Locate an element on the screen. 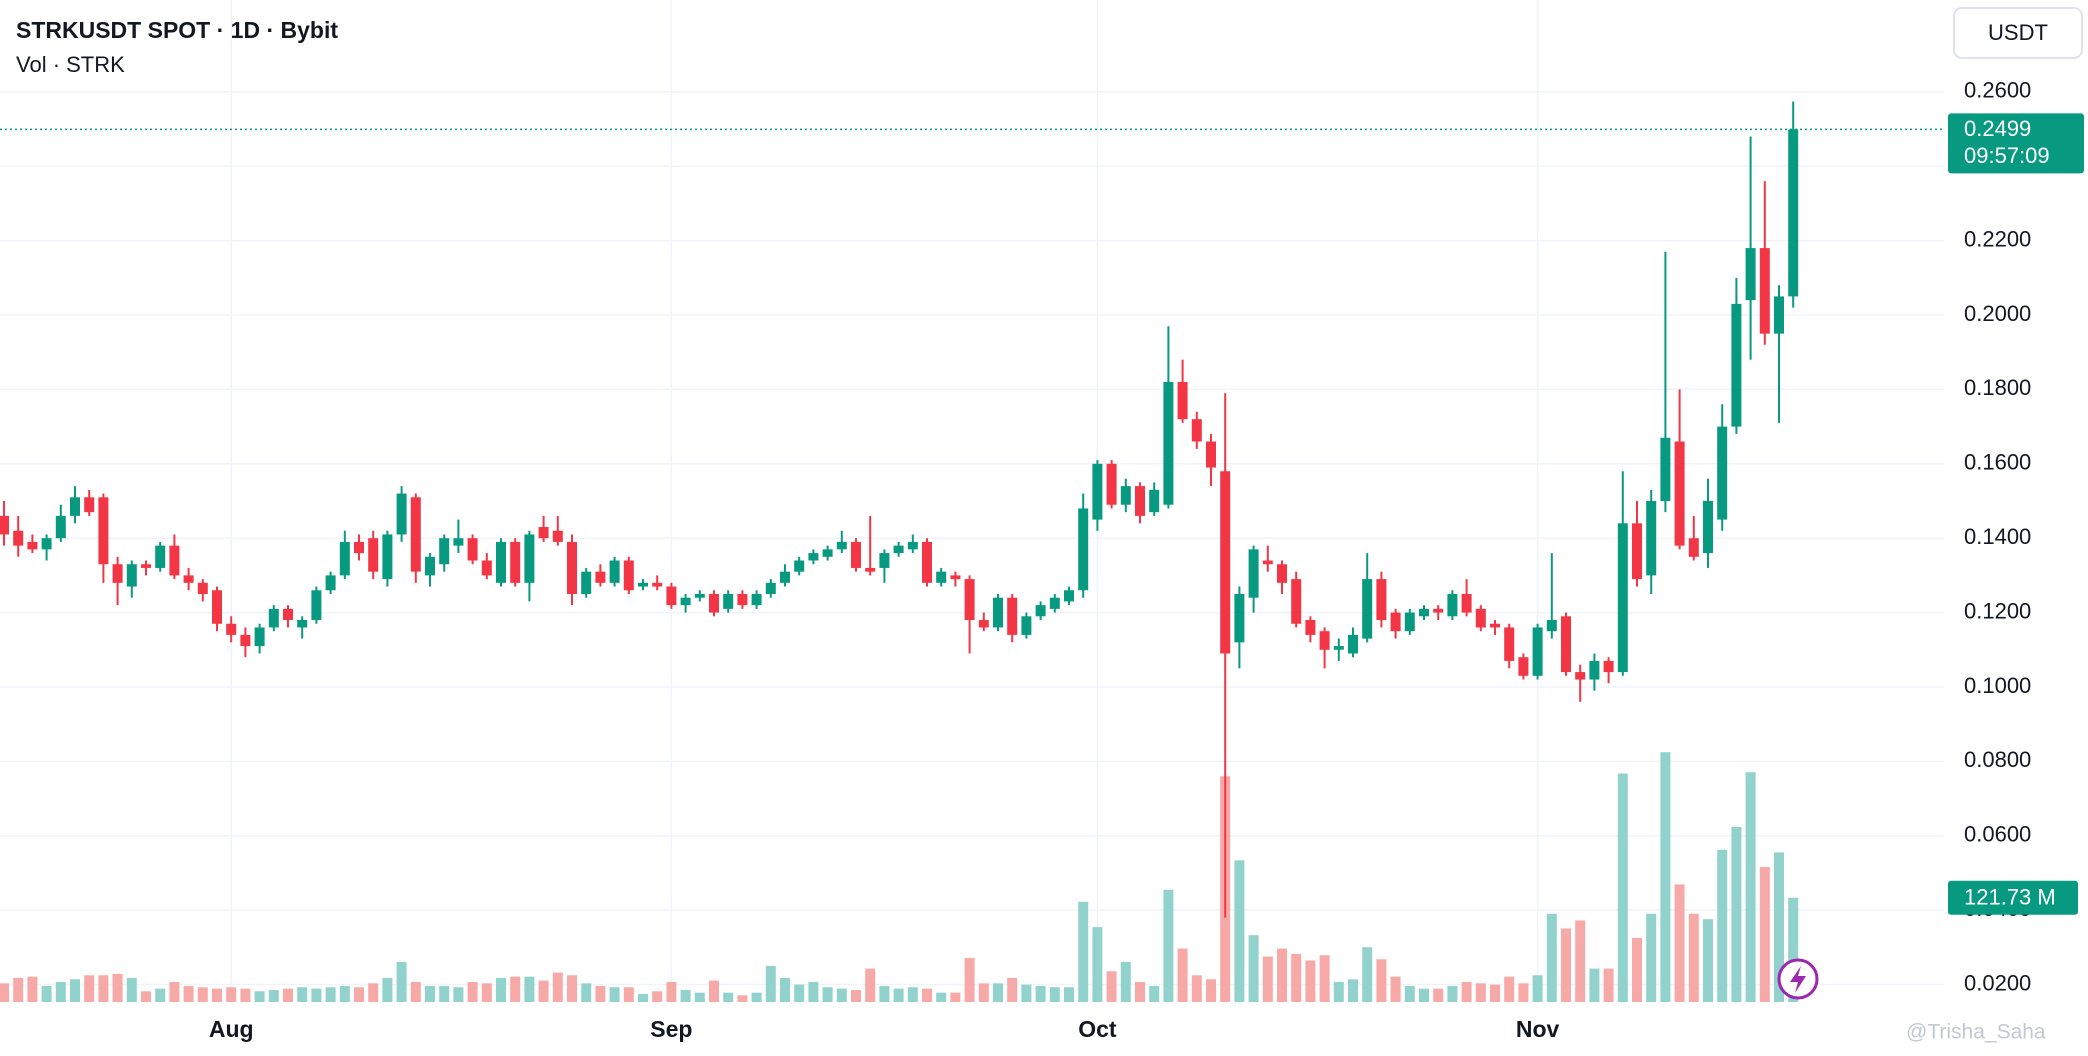  currency-button is located at coordinates (2018, 33).